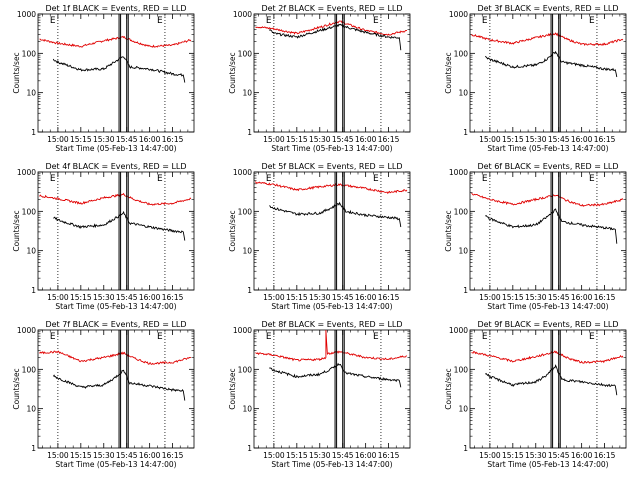  I want to click on panel-title: Det 7f BLACK = Events, RED = LLD, so click(115, 324).